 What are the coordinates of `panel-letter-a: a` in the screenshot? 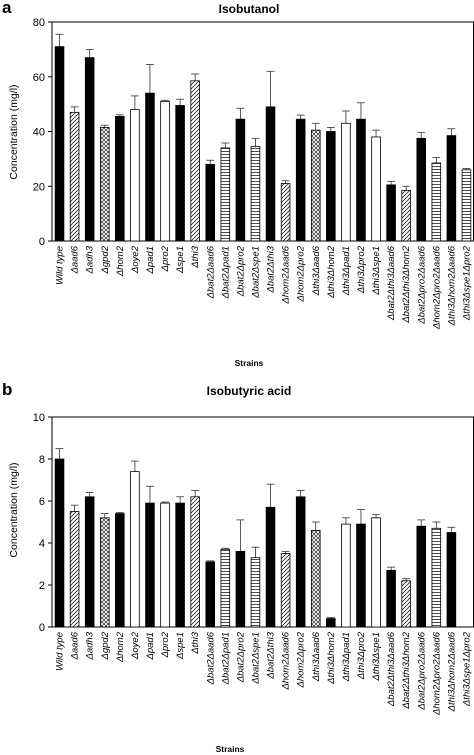 It's located at (7, 8).